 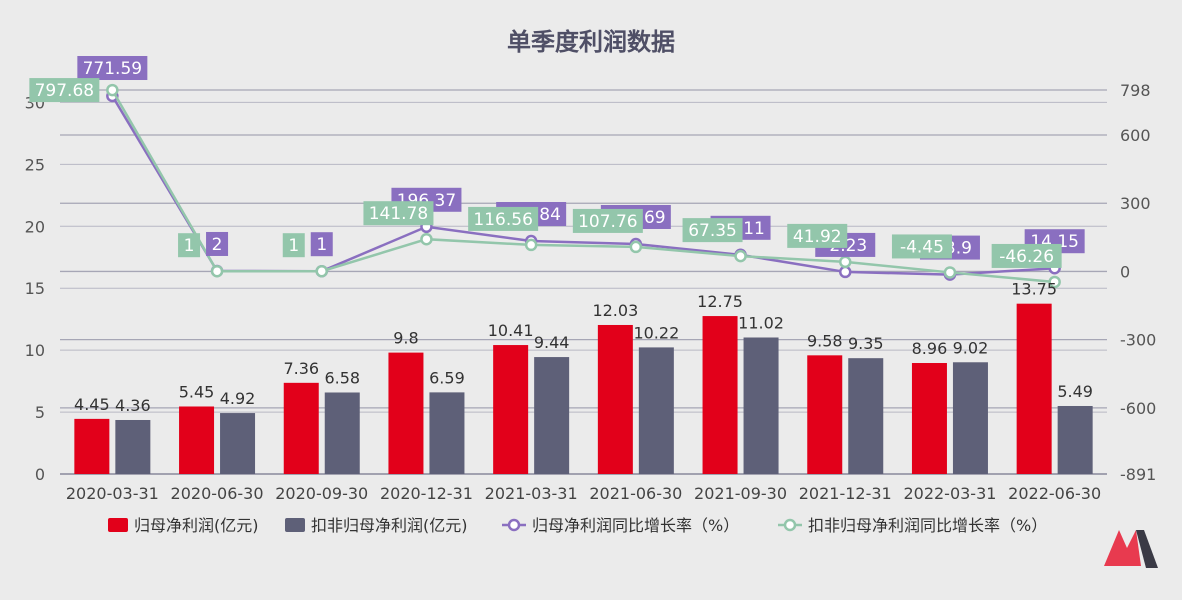 I want to click on line-value-label: -4.45, so click(x=921, y=246).